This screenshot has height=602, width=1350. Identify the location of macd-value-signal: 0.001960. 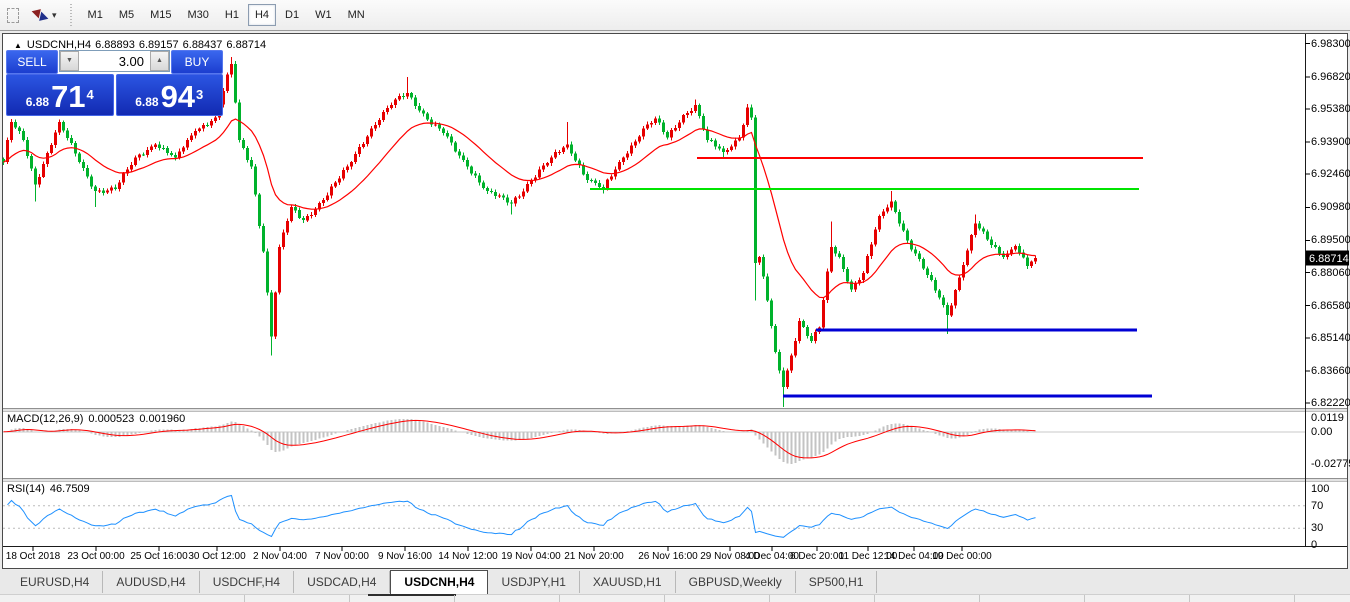
(162, 419).